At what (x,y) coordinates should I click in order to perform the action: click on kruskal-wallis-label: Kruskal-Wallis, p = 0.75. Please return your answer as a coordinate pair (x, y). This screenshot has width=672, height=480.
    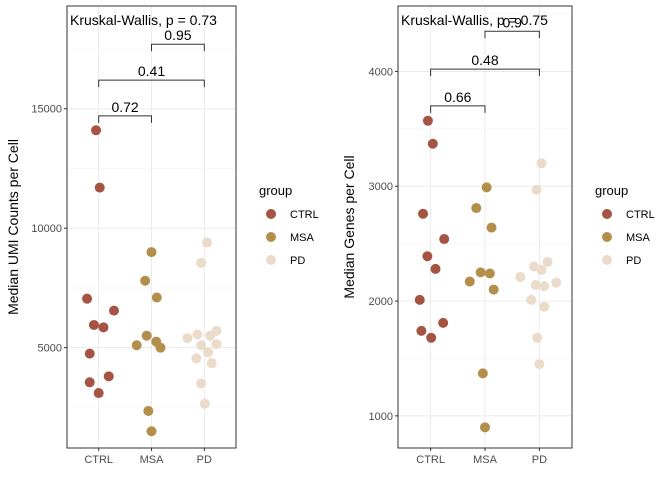
    Looking at the image, I should click on (474, 20).